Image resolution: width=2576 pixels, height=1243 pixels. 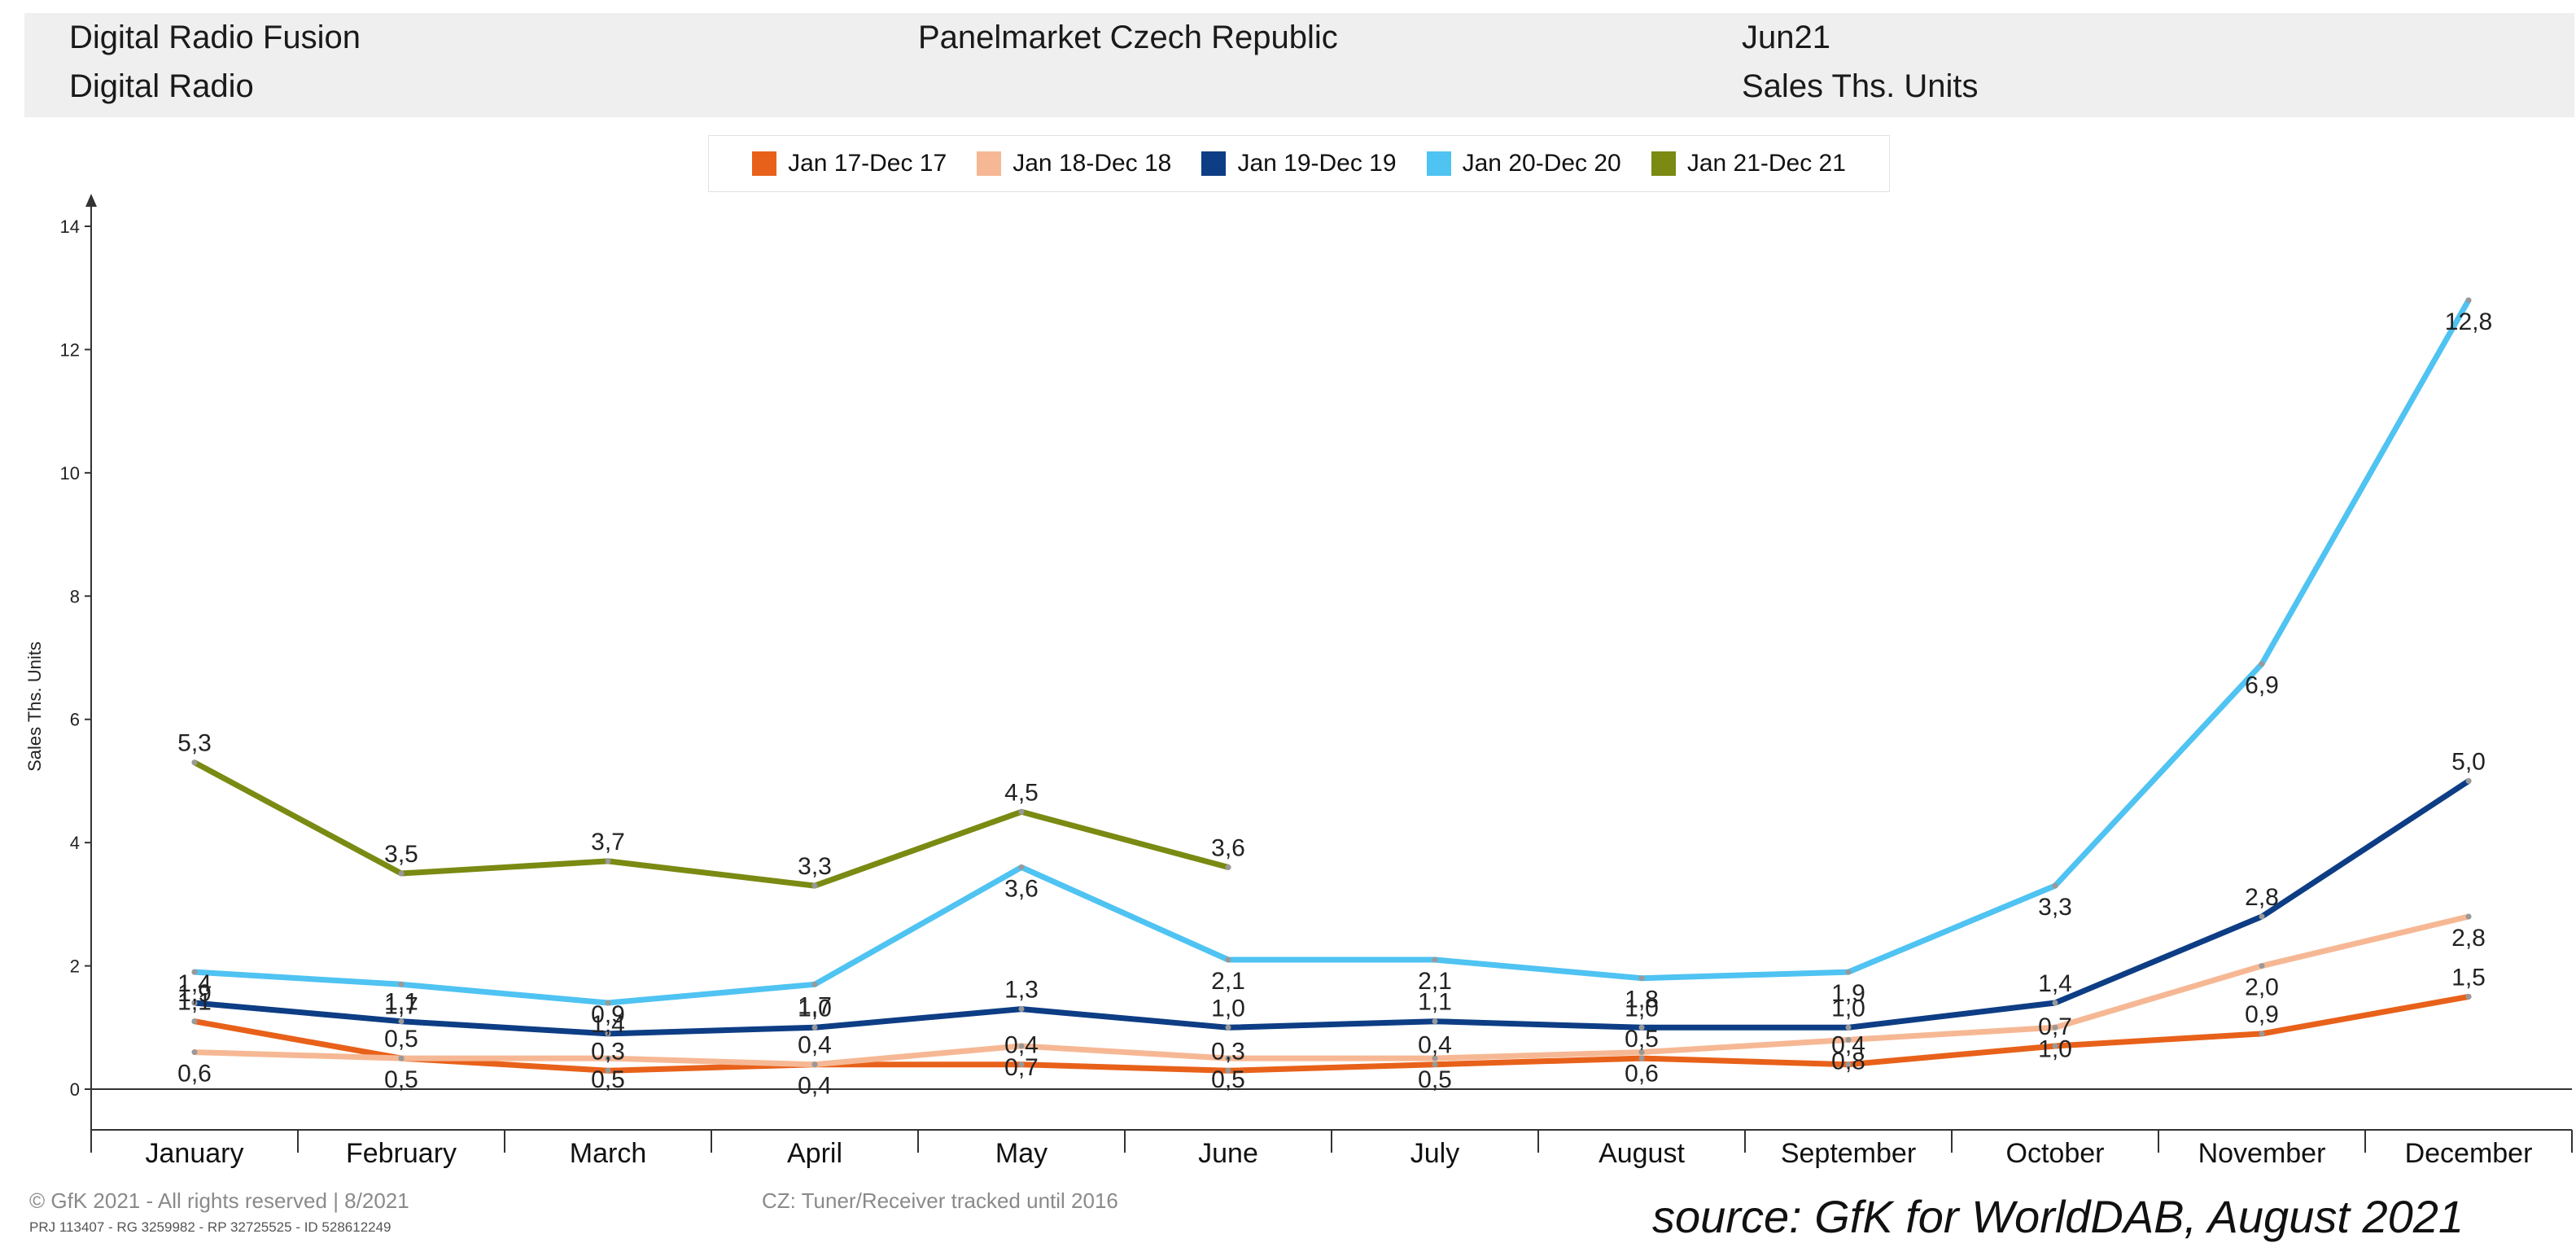 I want to click on legend-item-jan-19-dec-19: Jan 19-Dec 19, so click(x=1299, y=163).